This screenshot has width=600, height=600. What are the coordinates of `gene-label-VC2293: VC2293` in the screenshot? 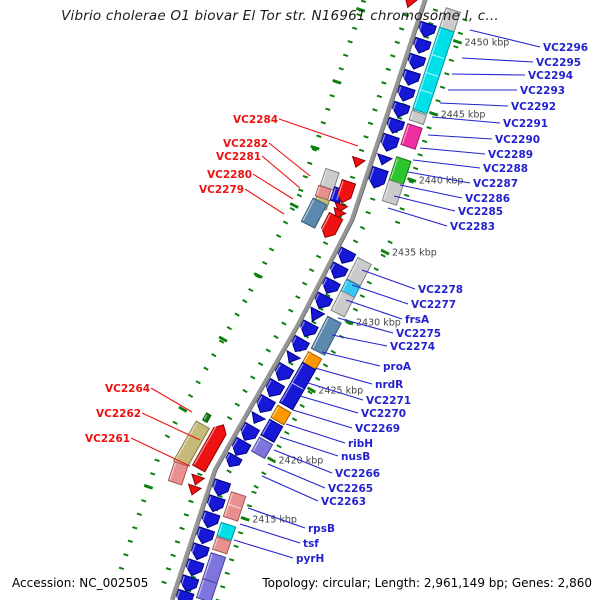 It's located at (542, 91).